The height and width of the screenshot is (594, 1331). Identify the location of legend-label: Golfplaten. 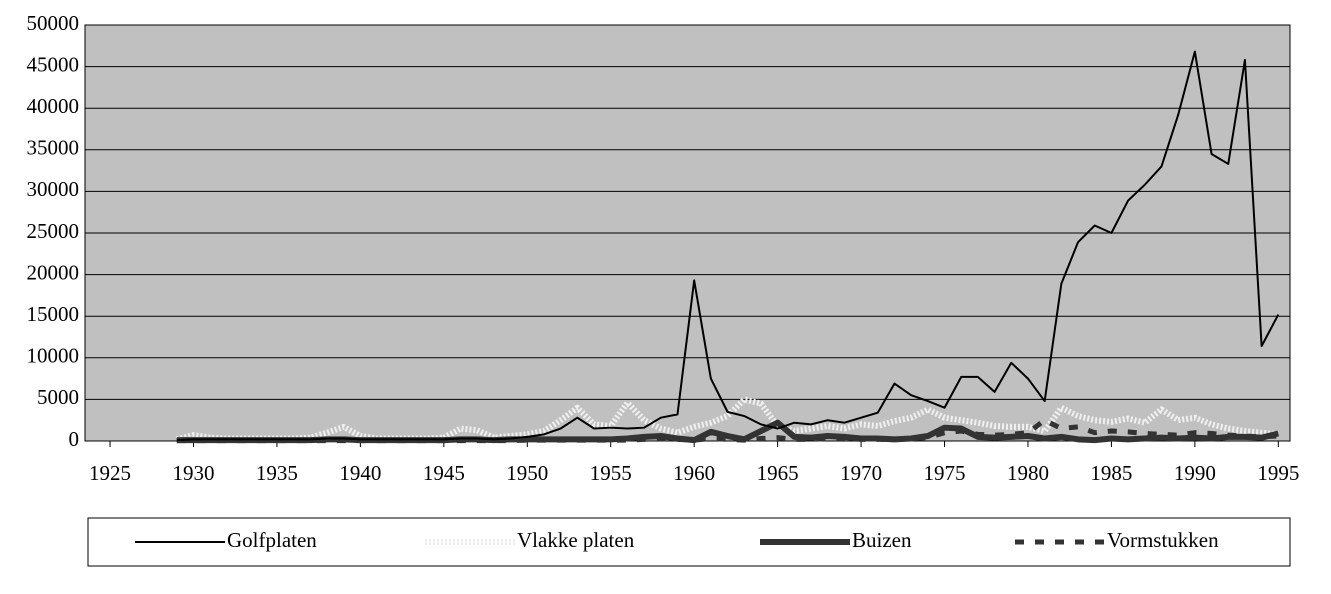
(272, 540).